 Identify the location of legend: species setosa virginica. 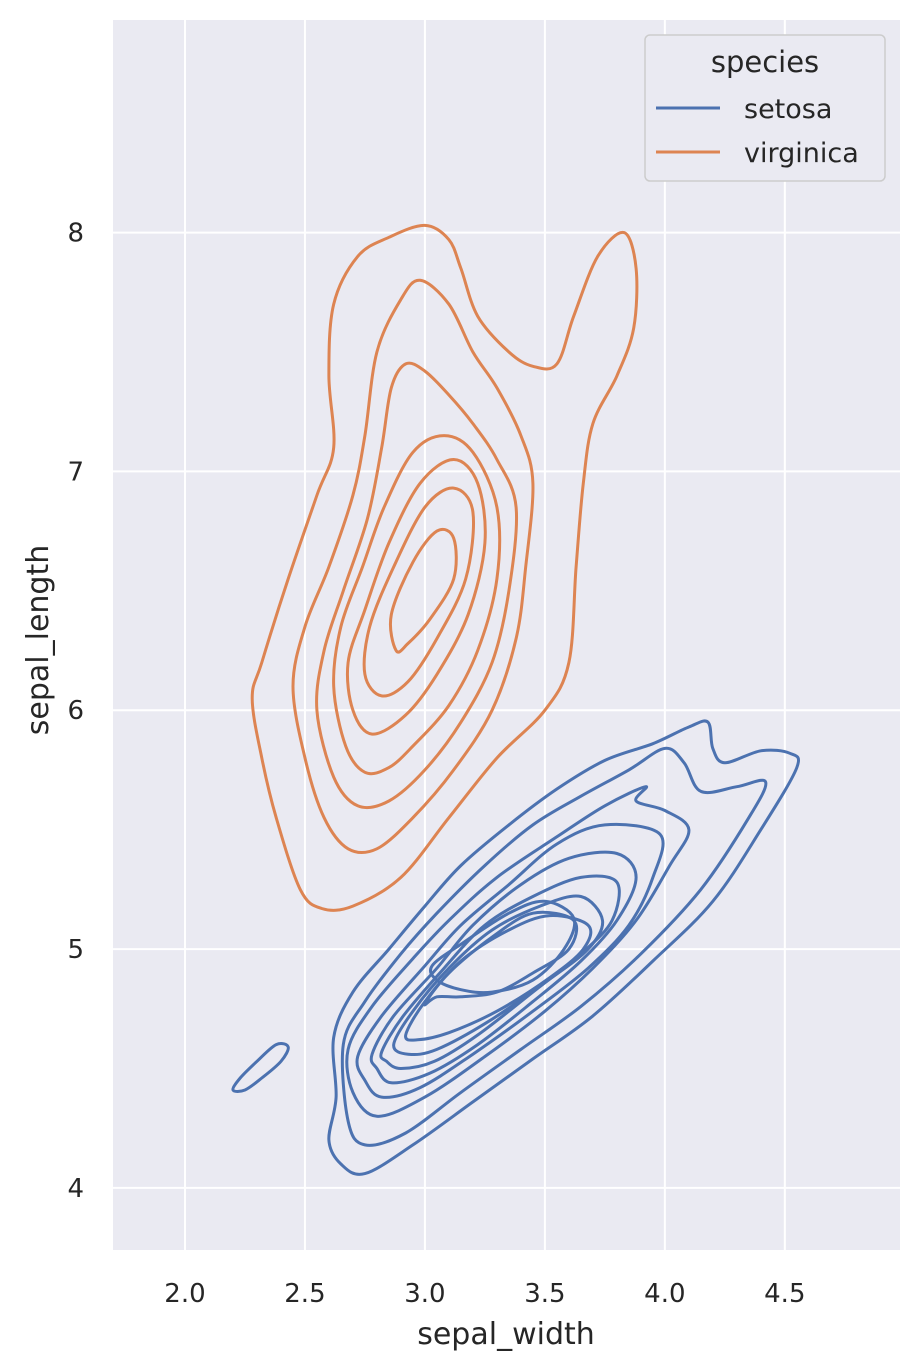
(765, 108).